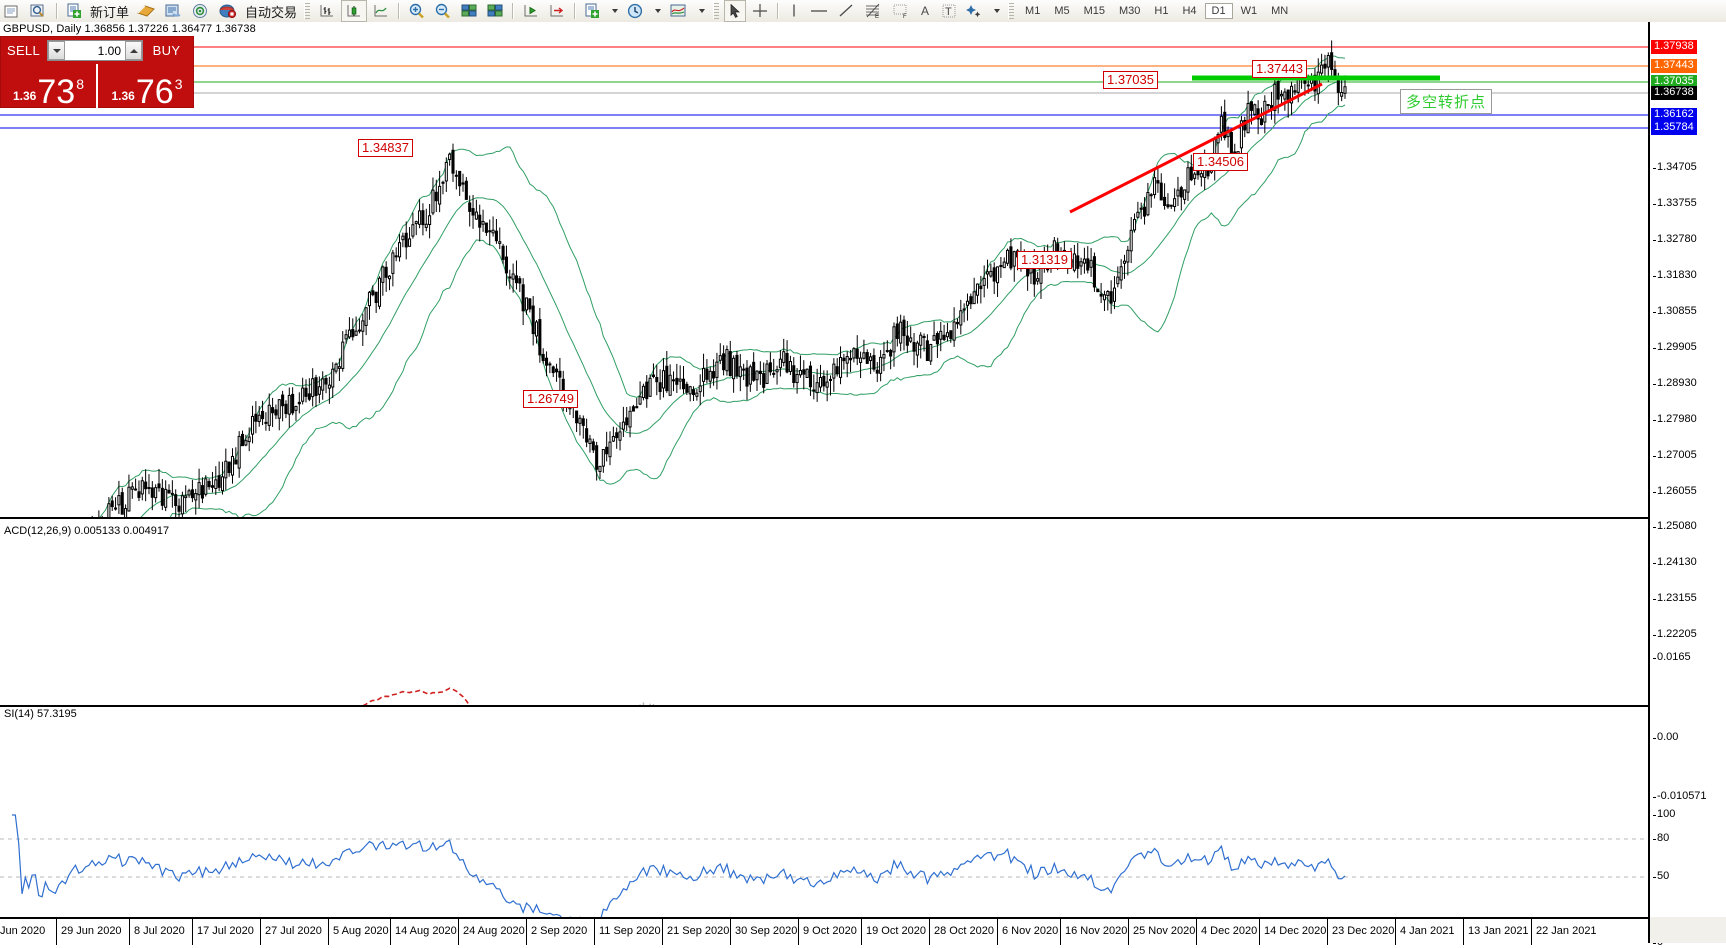 This screenshot has width=1726, height=948. I want to click on svg-text: A, so click(925, 11).